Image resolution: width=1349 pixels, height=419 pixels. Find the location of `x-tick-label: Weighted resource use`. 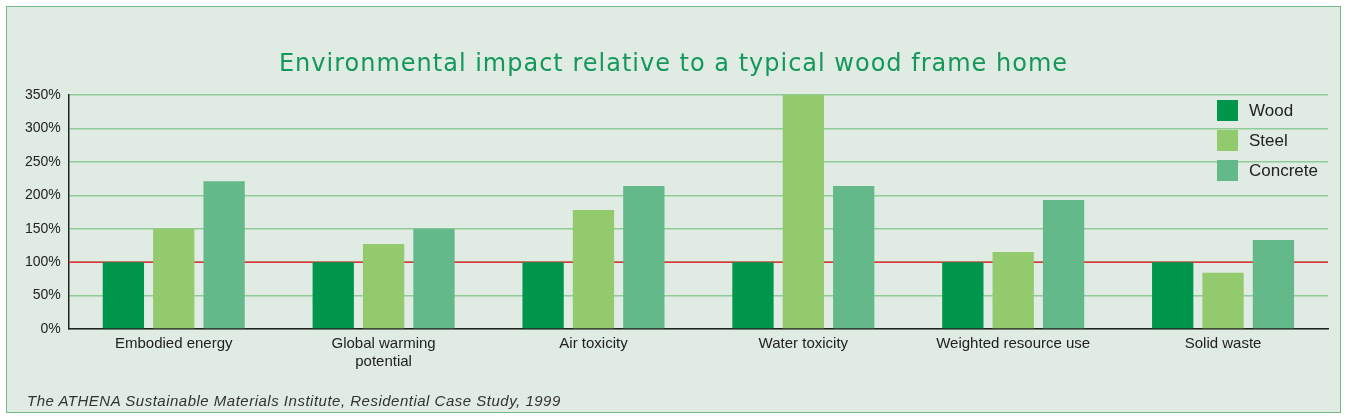

x-tick-label: Weighted resource use is located at coordinates (1013, 343).